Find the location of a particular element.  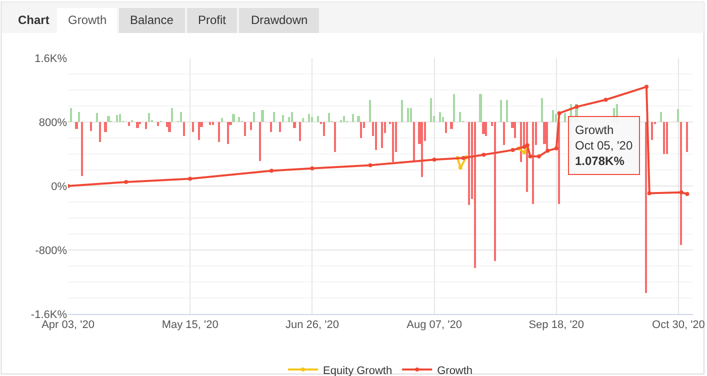

x-tick-label: Aug 07, '20 is located at coordinates (434, 325).